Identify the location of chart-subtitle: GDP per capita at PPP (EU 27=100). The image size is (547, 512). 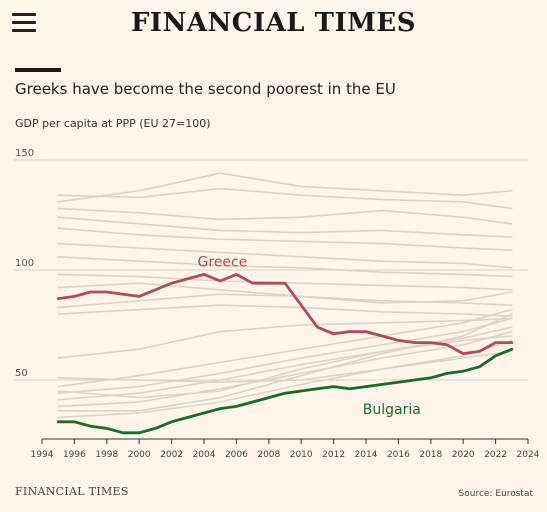
(113, 123).